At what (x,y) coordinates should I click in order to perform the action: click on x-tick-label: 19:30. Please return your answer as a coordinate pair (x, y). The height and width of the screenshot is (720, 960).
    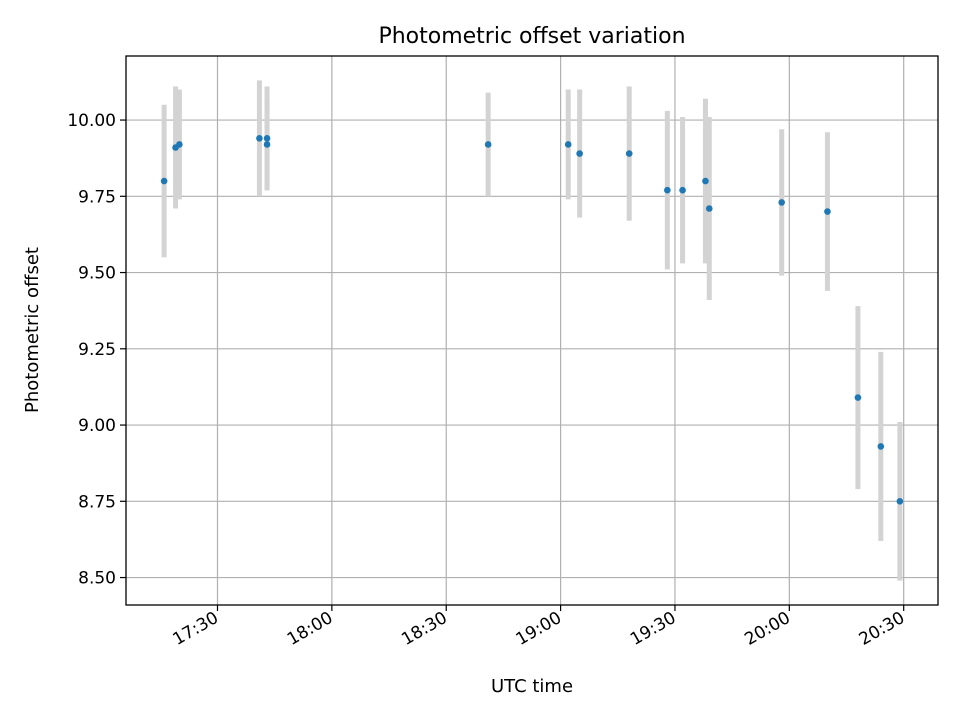
    Looking at the image, I should click on (653, 629).